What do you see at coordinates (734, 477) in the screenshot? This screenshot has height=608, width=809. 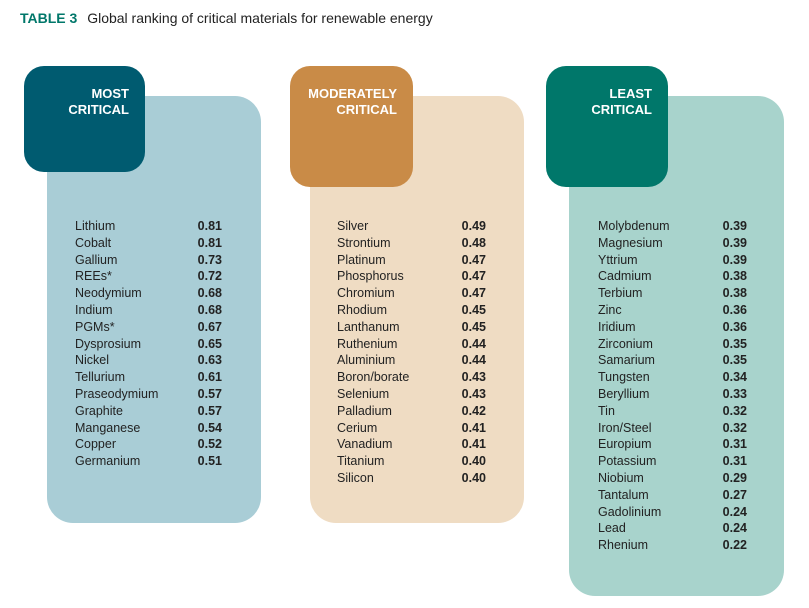 I see `material-score: 0.29` at bounding box center [734, 477].